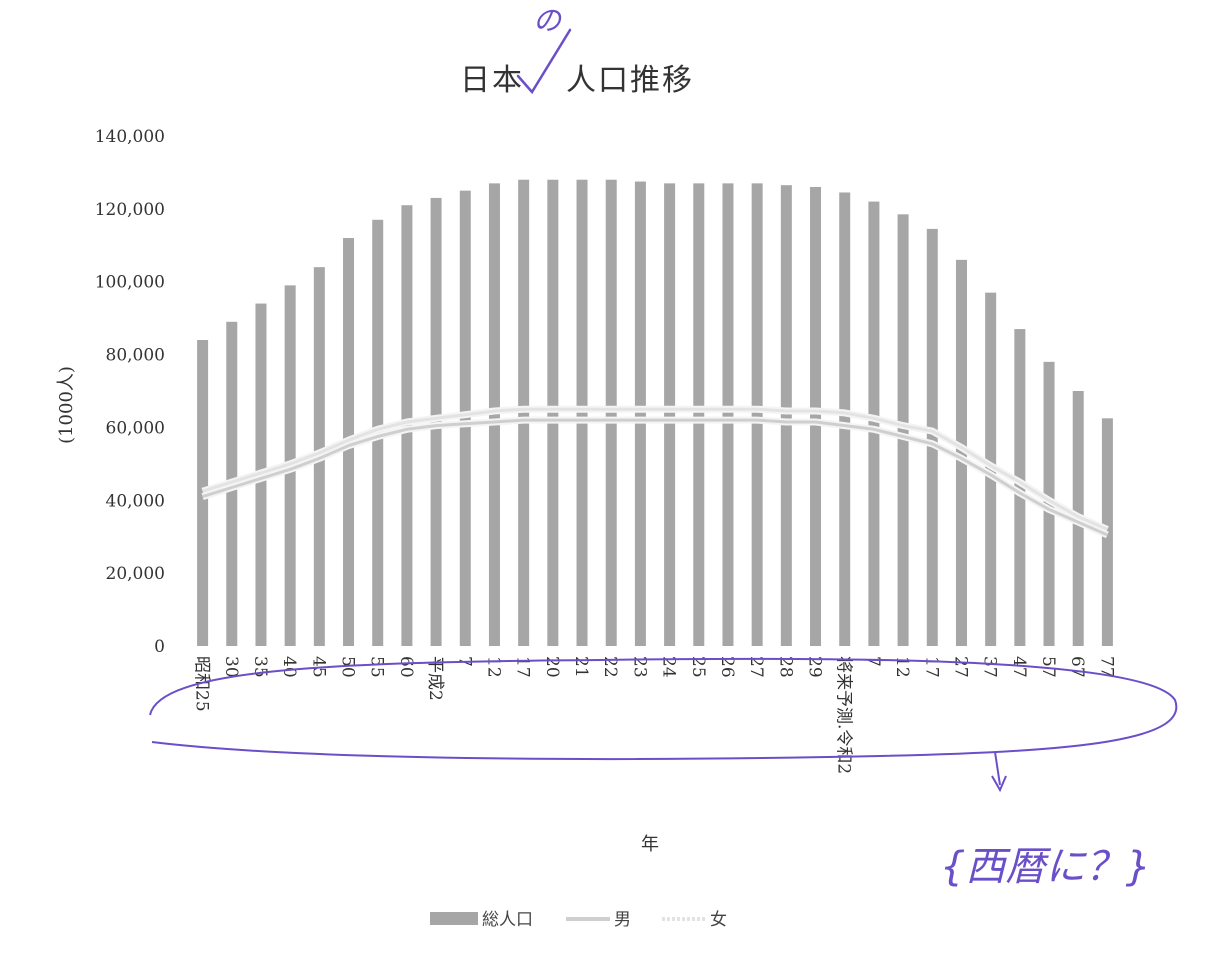  I want to click on y-tick-label: 140,000, so click(130, 137).